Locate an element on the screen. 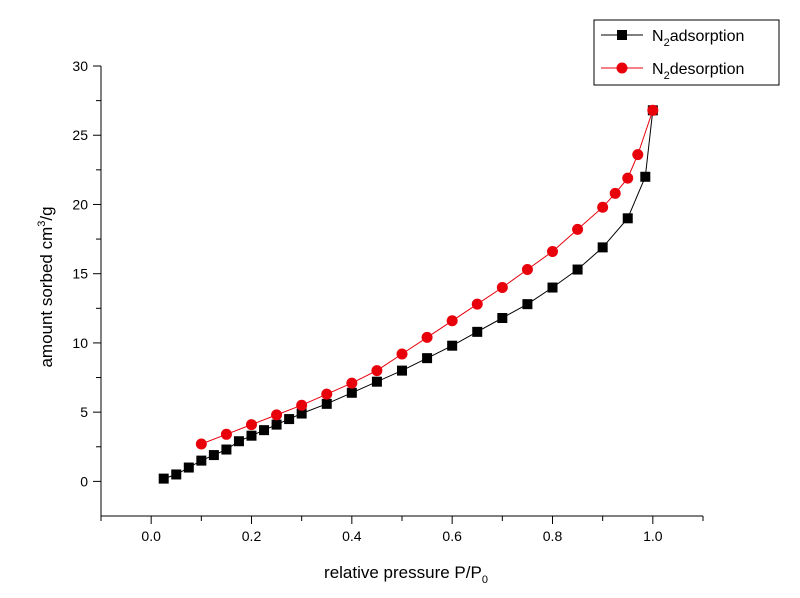  legend-label-desorption: N2desorption is located at coordinates (698, 71).